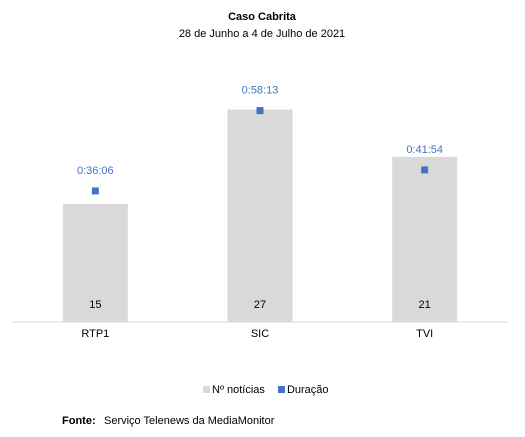 The height and width of the screenshot is (437, 525). I want to click on legend-label: Duração, so click(308, 390).